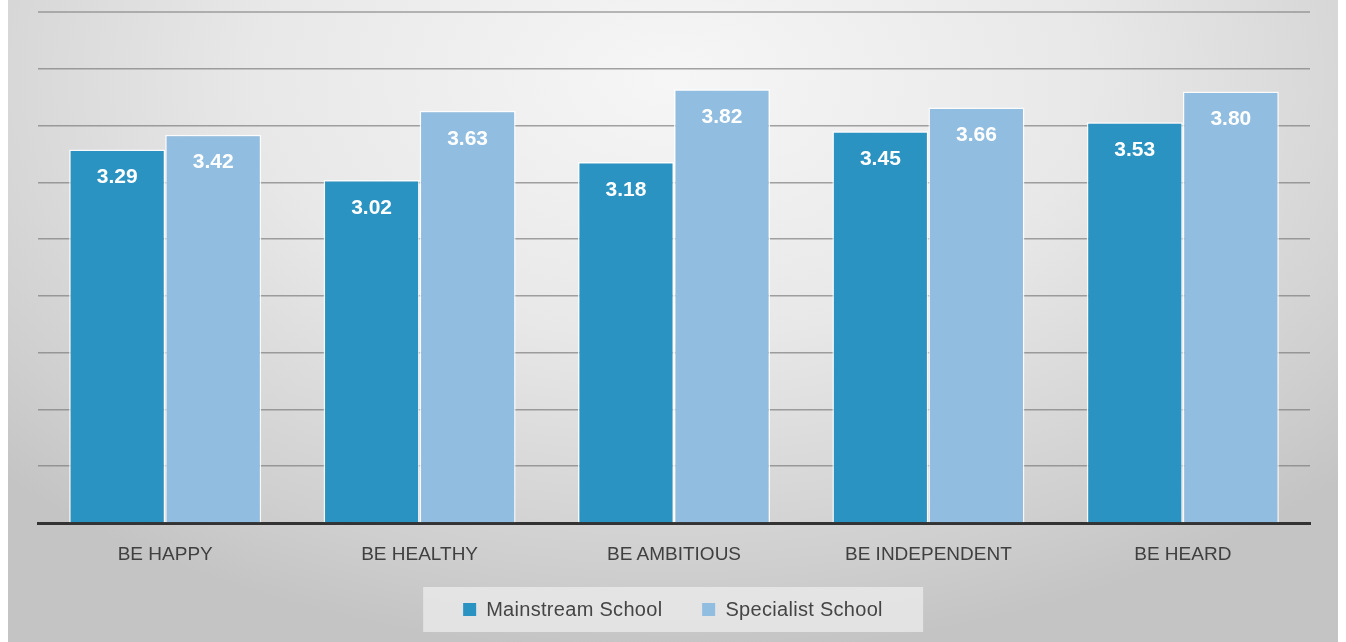  Describe the element at coordinates (165, 553) in the screenshot. I see `x-tick-label: BE HAPPY` at that location.